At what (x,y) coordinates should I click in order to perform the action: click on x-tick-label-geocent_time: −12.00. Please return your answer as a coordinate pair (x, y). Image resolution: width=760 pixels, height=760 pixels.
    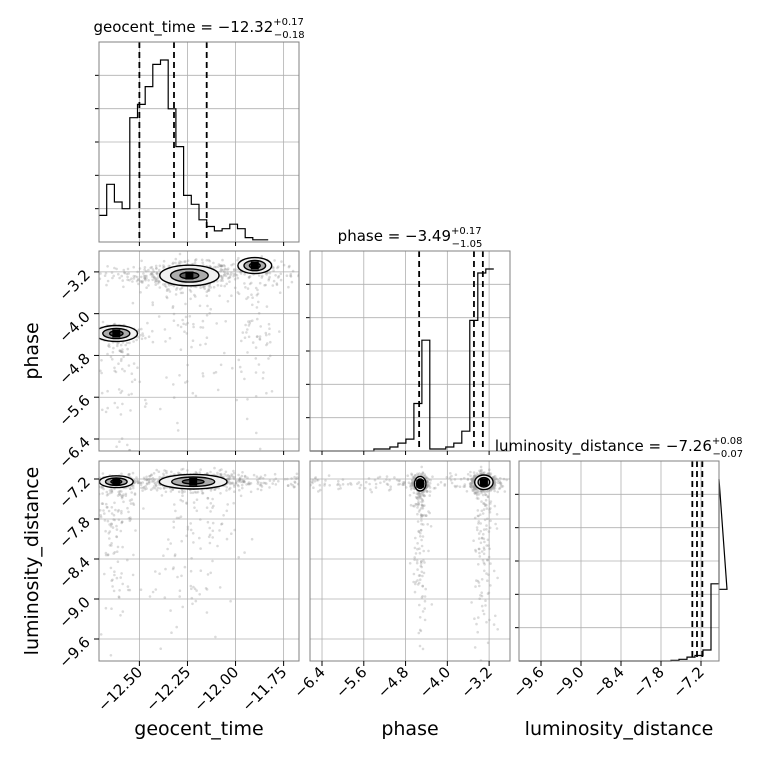
    Looking at the image, I should click on (216, 689).